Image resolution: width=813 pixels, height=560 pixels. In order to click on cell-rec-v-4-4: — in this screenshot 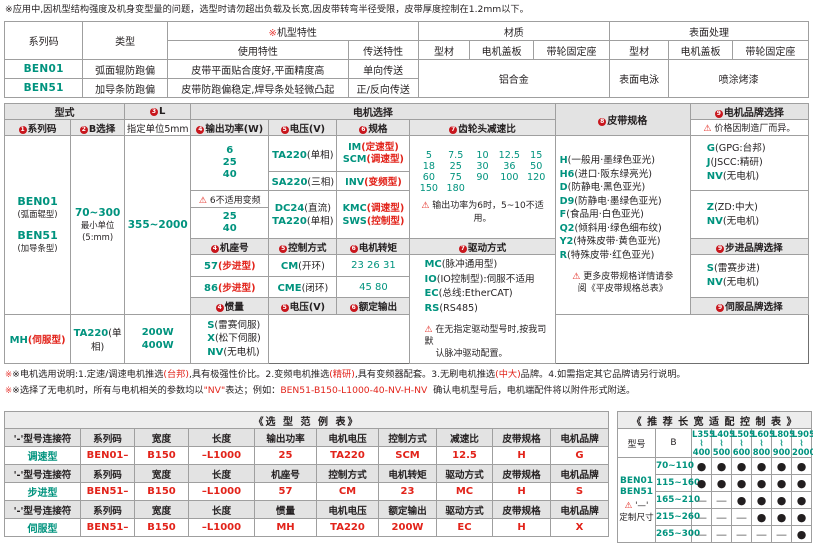, I will do `click(781, 534)`.